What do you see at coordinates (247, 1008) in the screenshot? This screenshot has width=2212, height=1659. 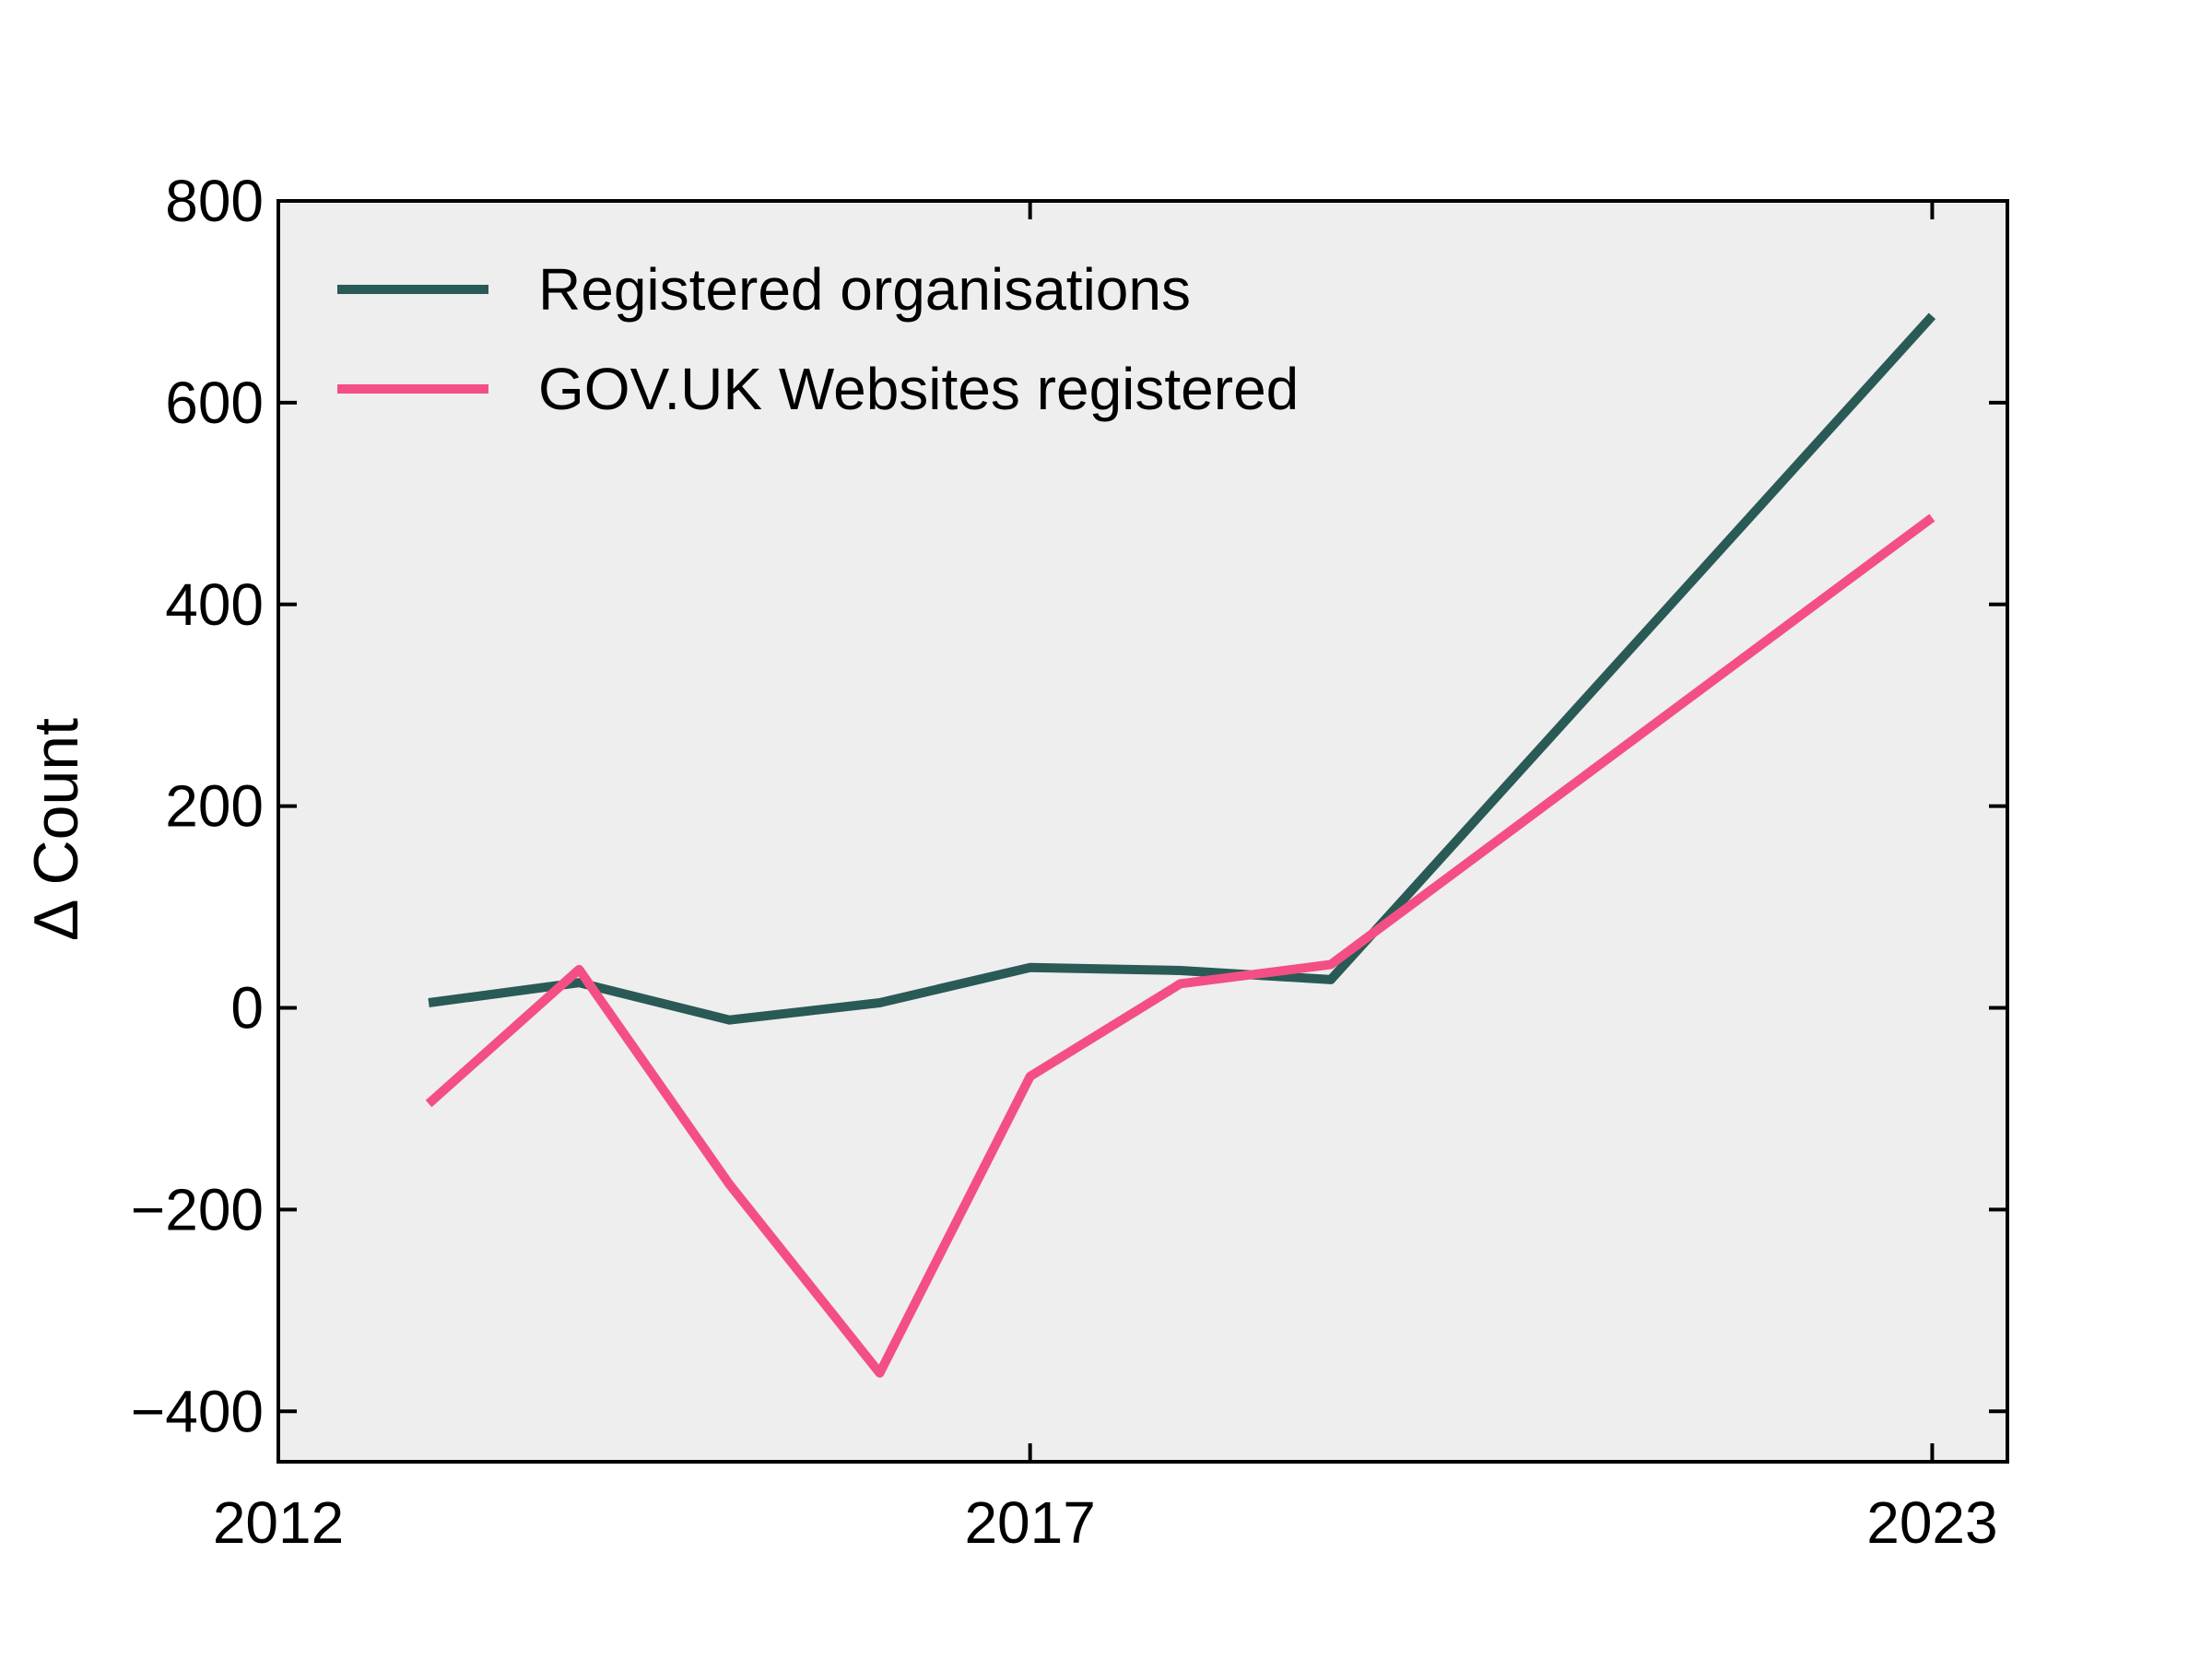 I see `y-tick-label: 0` at bounding box center [247, 1008].